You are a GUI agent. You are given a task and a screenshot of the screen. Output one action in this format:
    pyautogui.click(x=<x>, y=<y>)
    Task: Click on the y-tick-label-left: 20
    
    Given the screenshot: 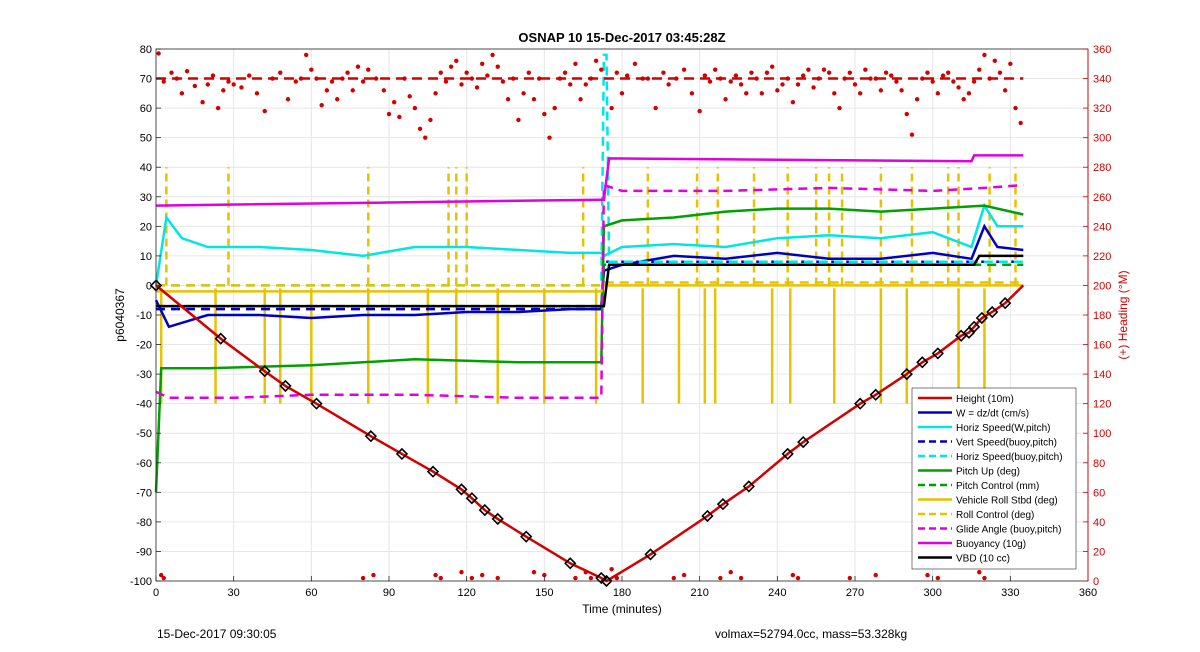 What is the action you would take?
    pyautogui.click(x=146, y=227)
    